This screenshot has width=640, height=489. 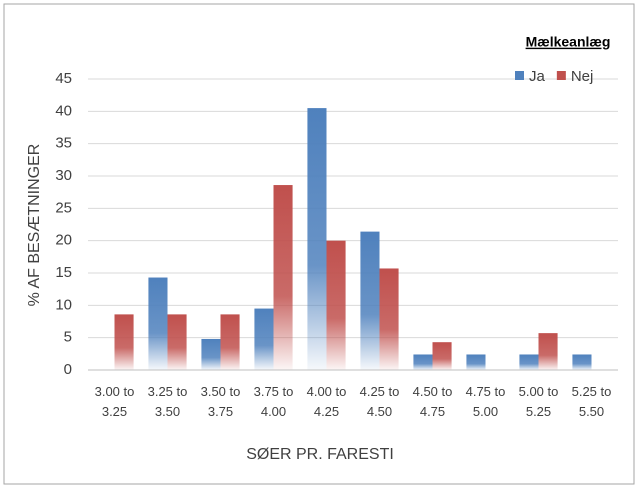 What do you see at coordinates (432, 401) in the screenshot?
I see `x-tick-label: 4.50 to 4.75` at bounding box center [432, 401].